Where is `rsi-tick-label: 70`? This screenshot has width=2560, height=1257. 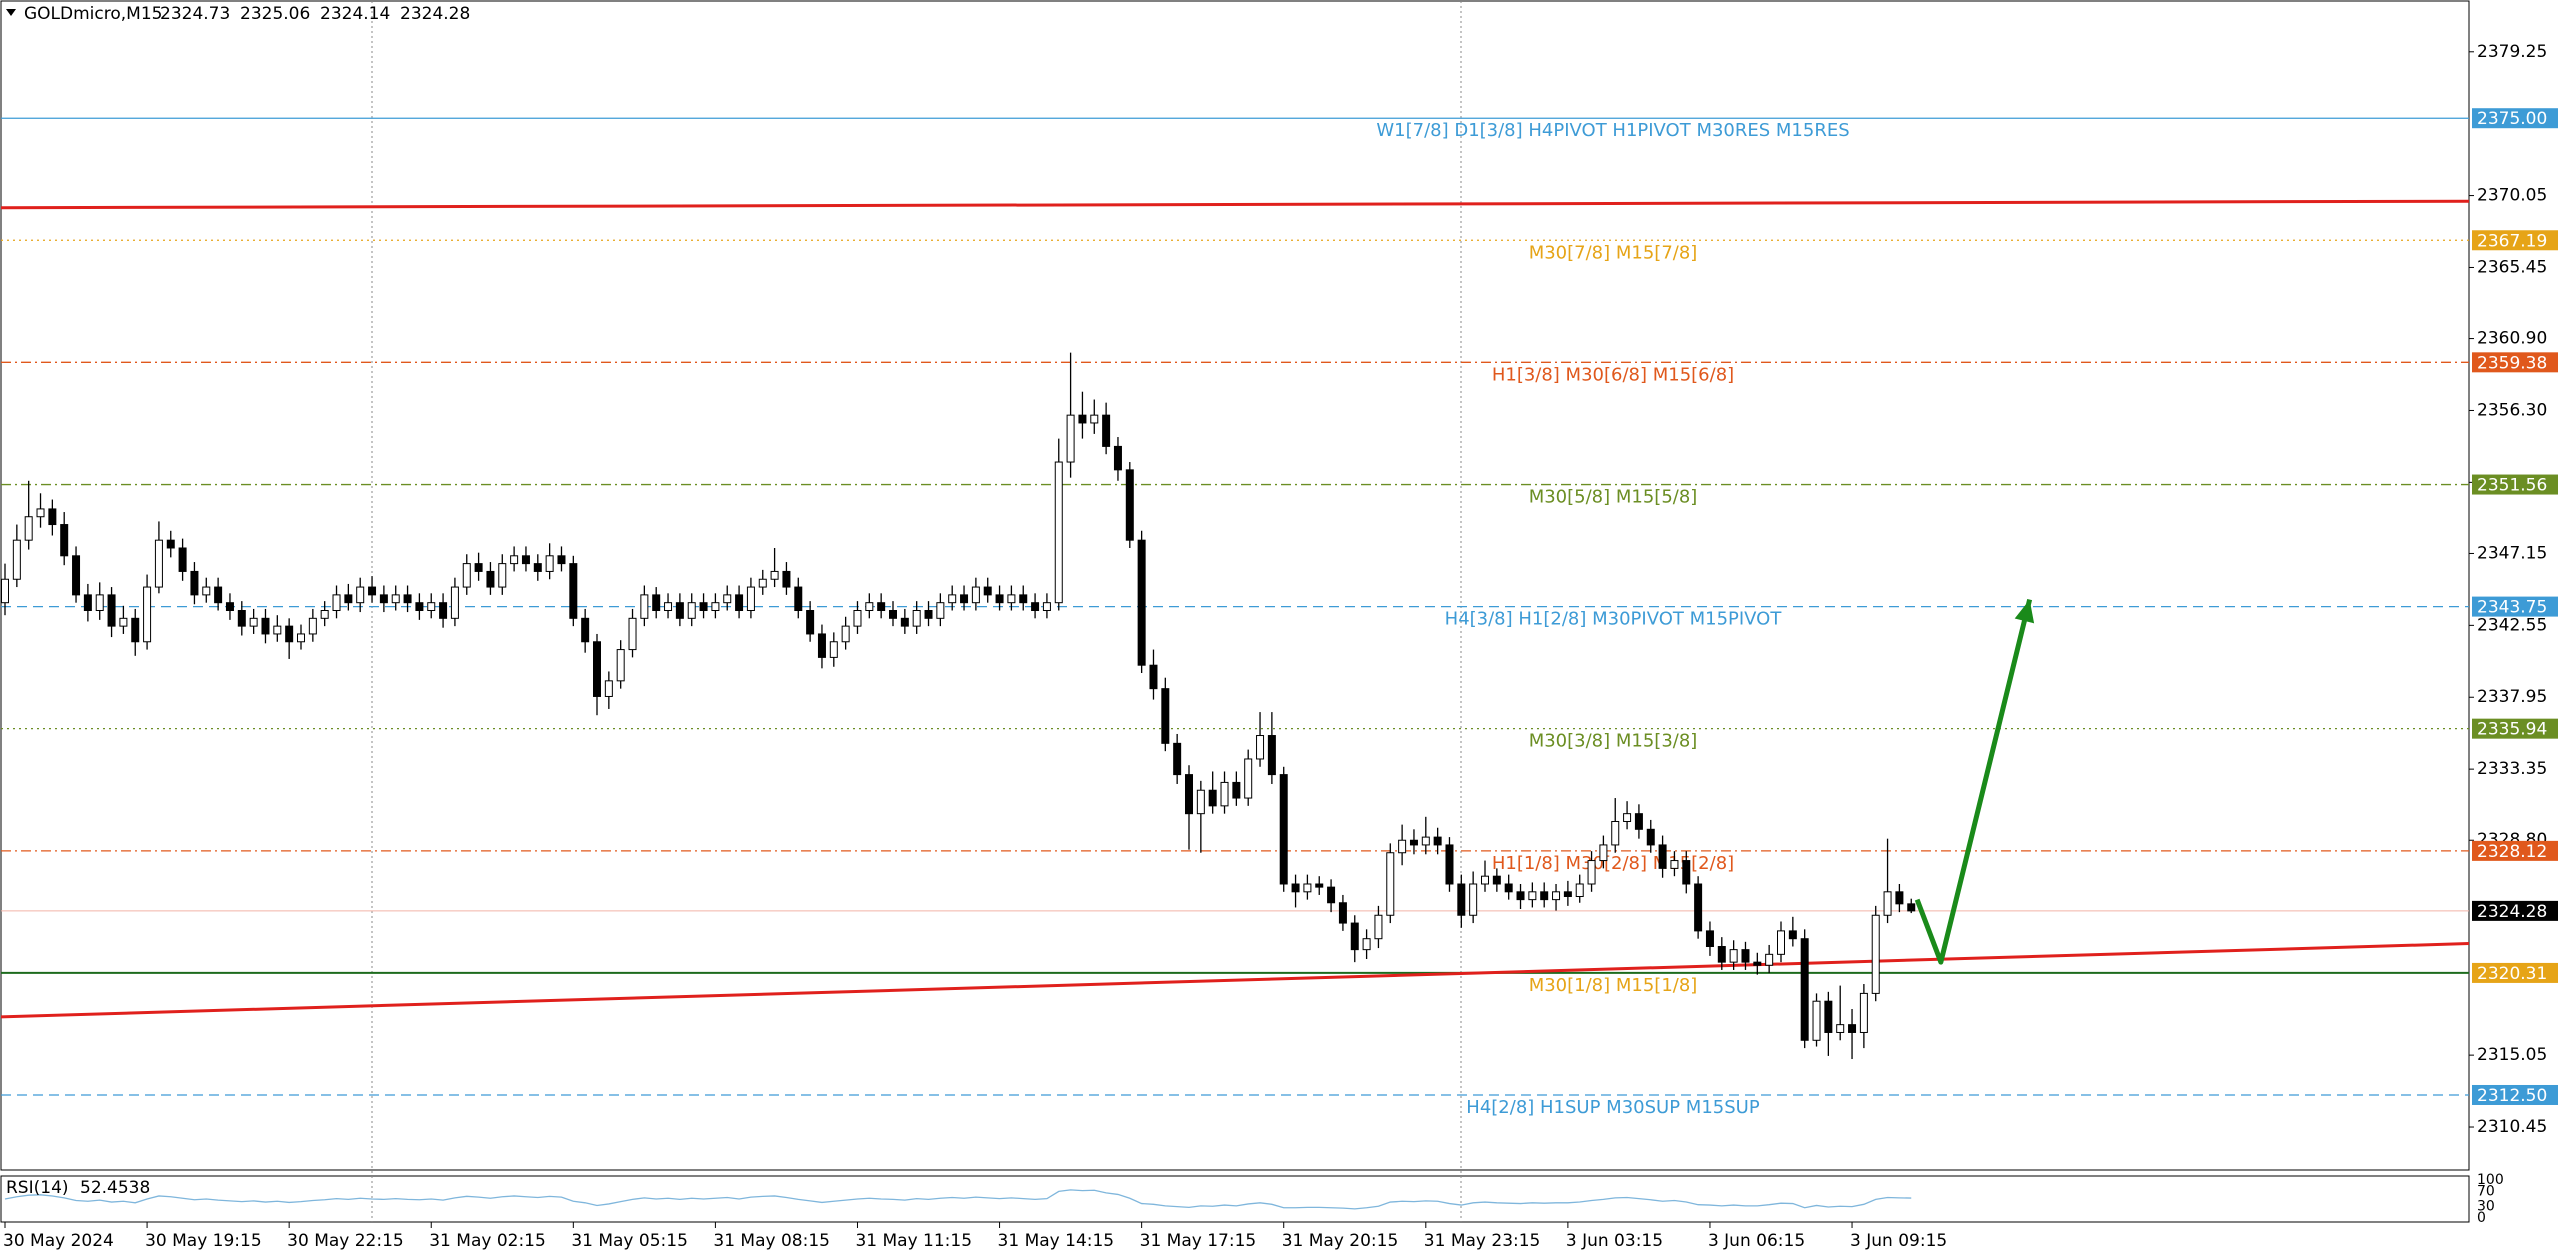
rsi-tick-label: 70 is located at coordinates (2486, 1191).